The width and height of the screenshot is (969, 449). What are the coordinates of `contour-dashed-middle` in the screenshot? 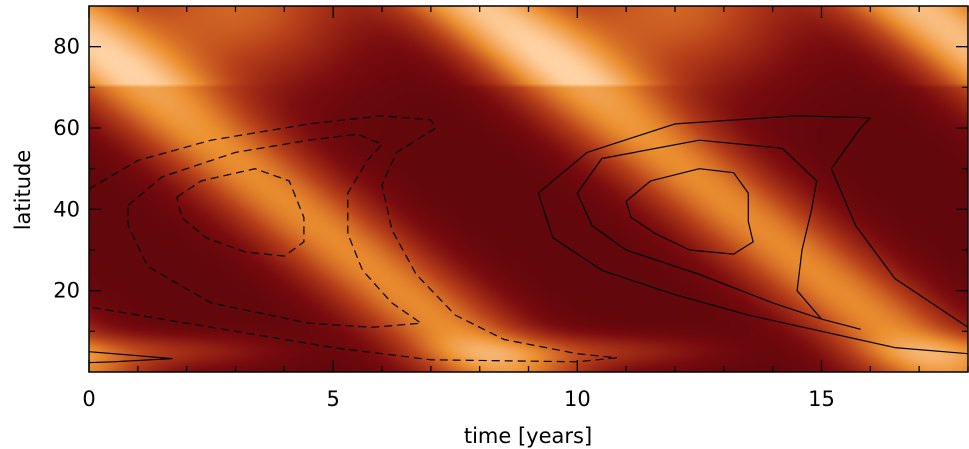 It's located at (274, 230).